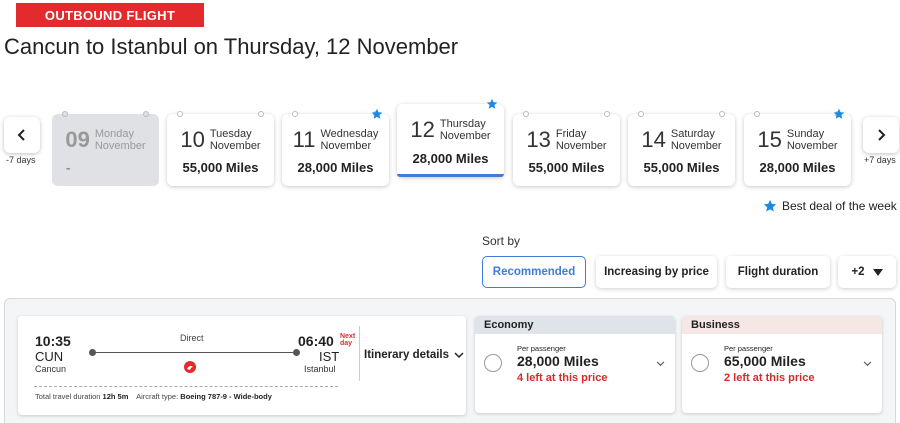 The width and height of the screenshot is (900, 423). What do you see at coordinates (656, 272) in the screenshot?
I see `sort-price-button: Increasing by price` at bounding box center [656, 272].